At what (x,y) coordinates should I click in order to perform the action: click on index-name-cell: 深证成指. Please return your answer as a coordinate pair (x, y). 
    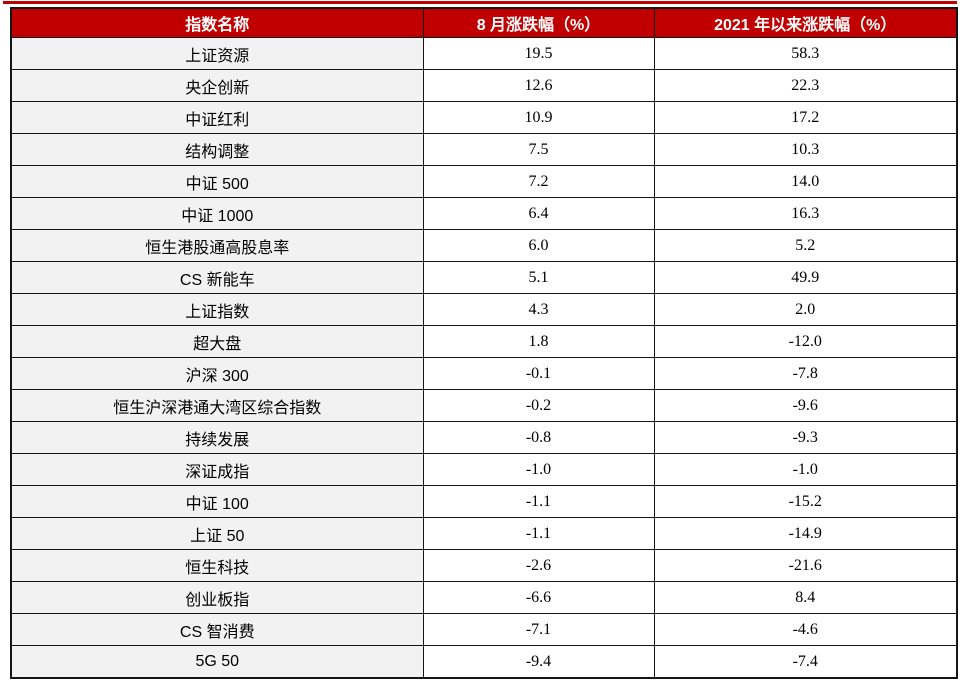
    Looking at the image, I should click on (217, 469).